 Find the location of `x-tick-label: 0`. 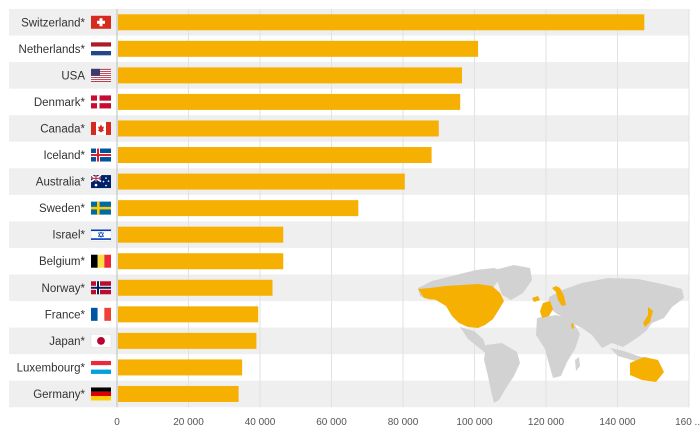

x-tick-label: 0 is located at coordinates (117, 422).